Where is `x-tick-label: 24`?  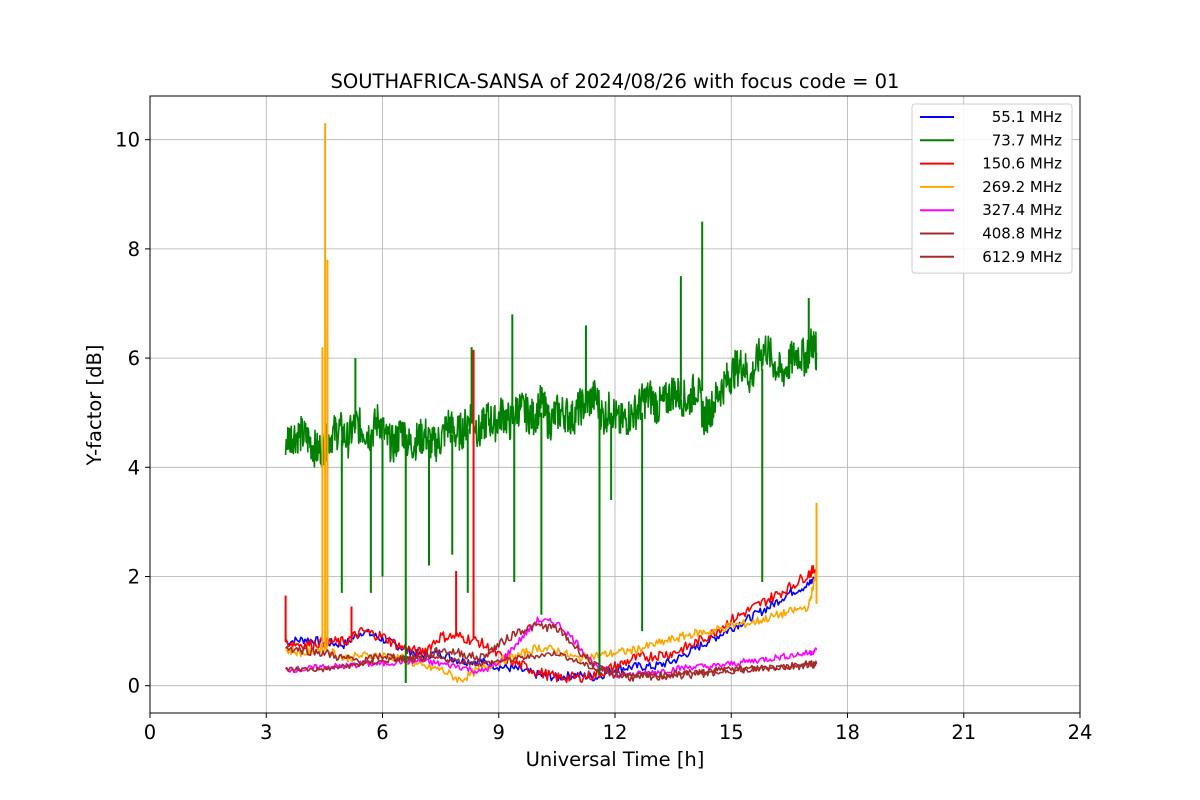 x-tick-label: 24 is located at coordinates (1080, 732).